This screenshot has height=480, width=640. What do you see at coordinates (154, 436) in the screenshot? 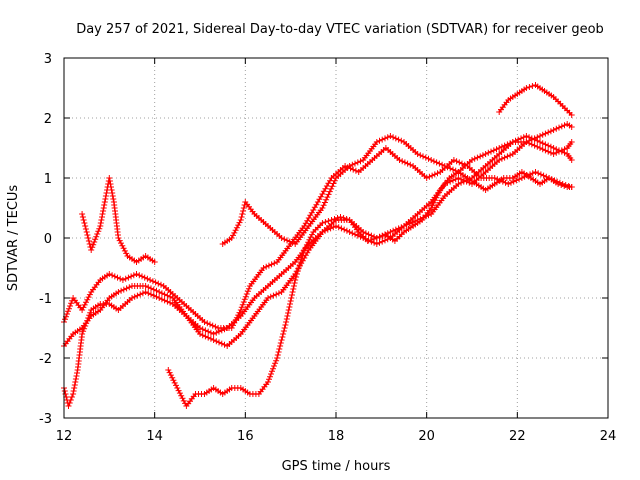
I see `x-tick-label: 14` at bounding box center [154, 436].